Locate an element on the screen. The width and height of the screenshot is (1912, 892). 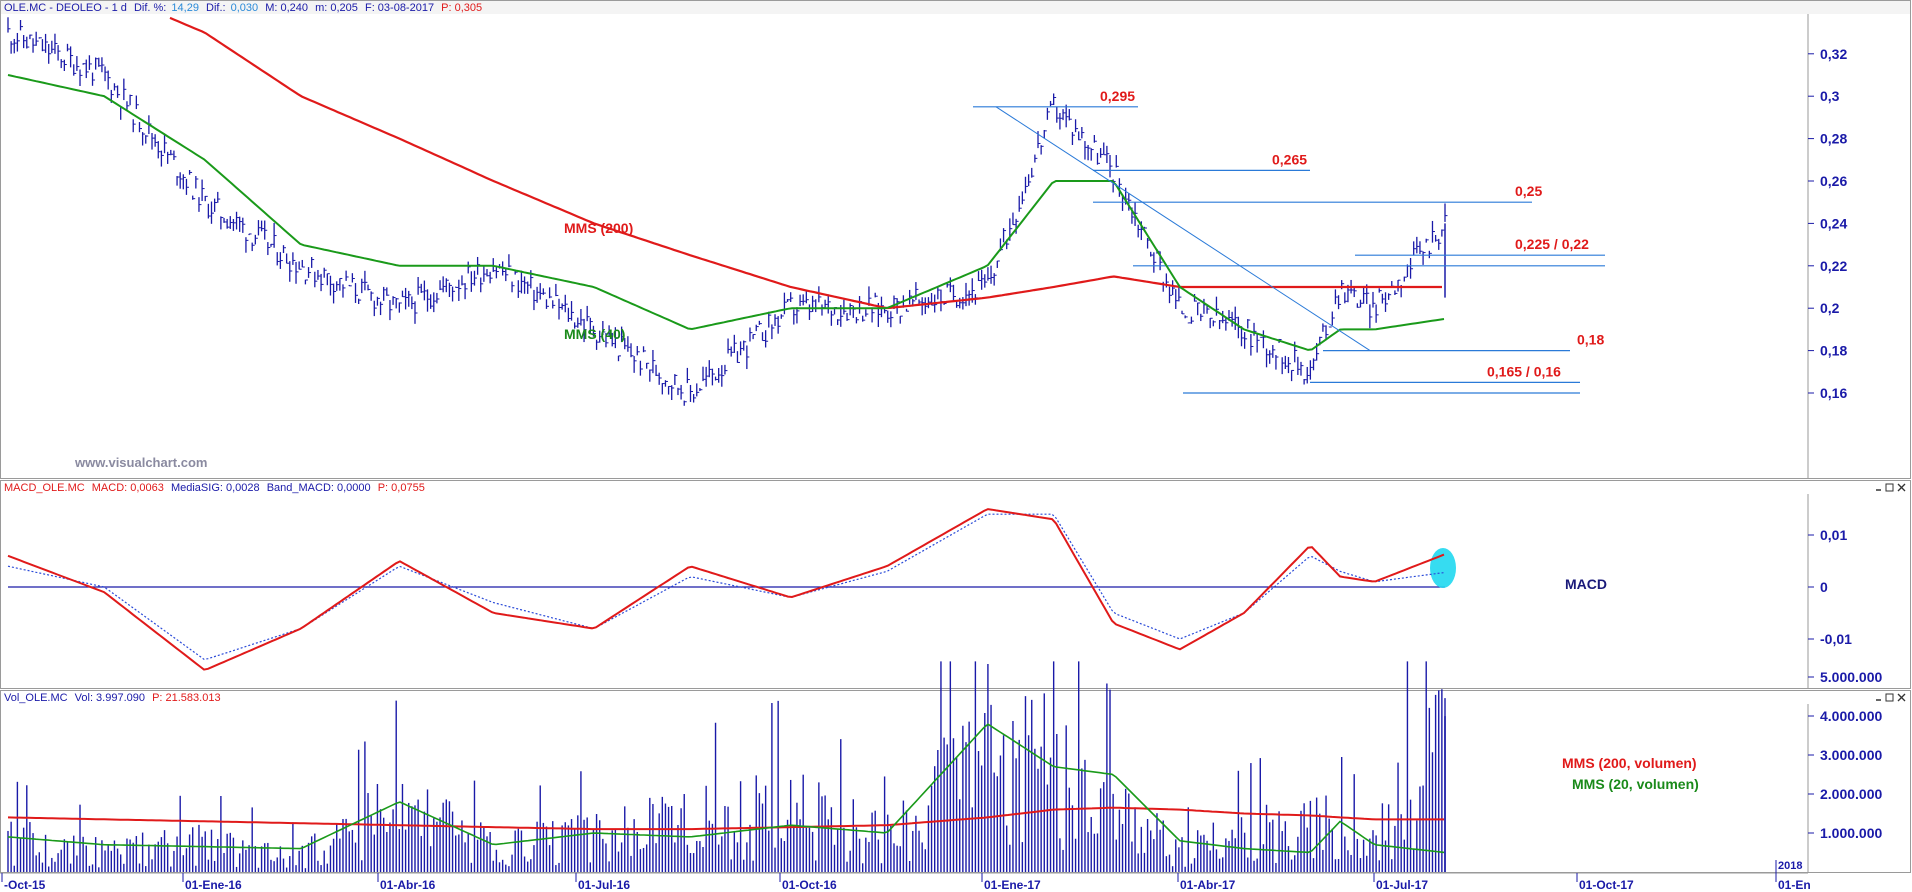
x-axis-tick-label: 01-En is located at coordinates (1794, 885).